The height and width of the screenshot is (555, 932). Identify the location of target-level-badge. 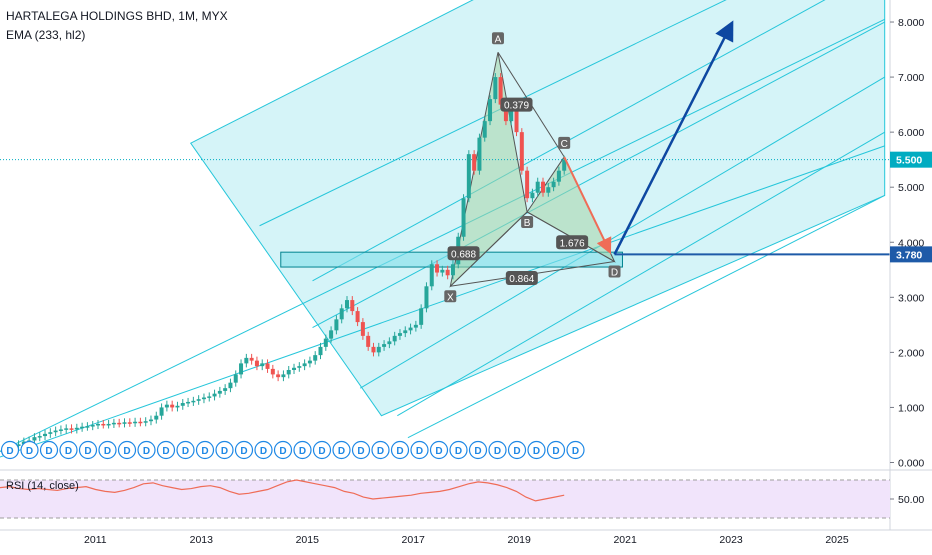
(911, 254).